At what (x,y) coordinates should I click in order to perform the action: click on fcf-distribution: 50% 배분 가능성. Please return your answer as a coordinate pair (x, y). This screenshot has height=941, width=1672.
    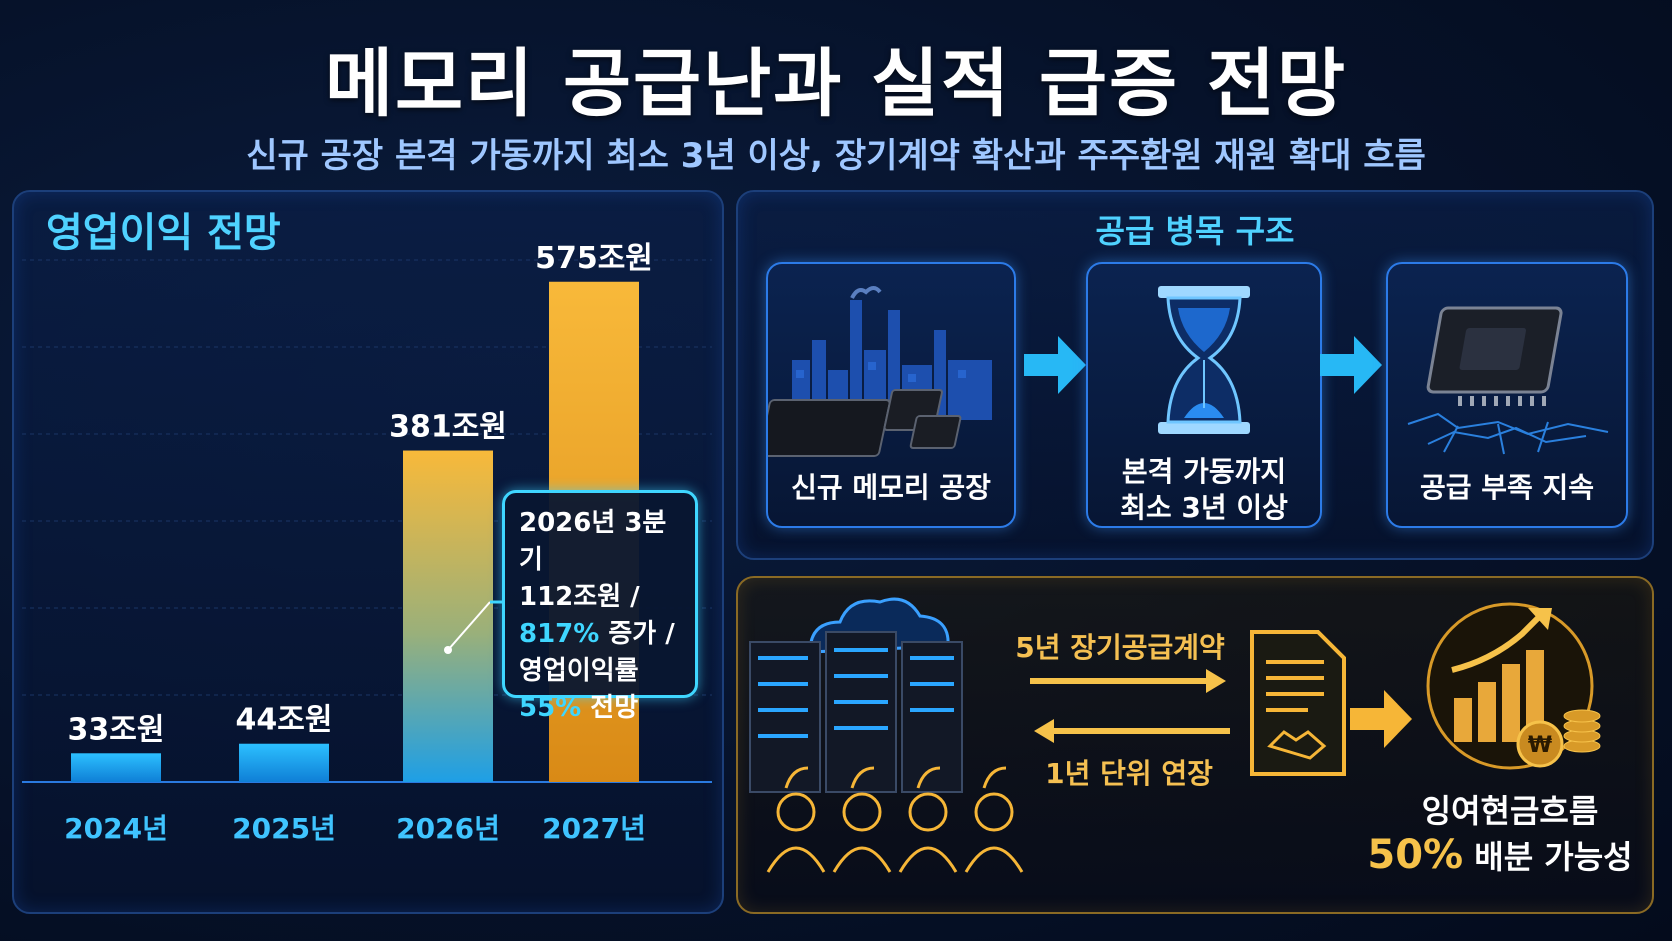
    Looking at the image, I should click on (1500, 855).